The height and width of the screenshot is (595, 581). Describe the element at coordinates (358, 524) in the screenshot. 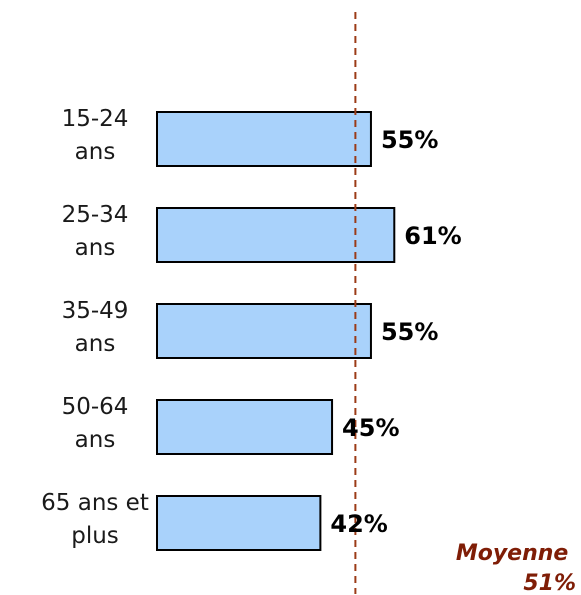

I see `value-label-5: 42%` at that location.